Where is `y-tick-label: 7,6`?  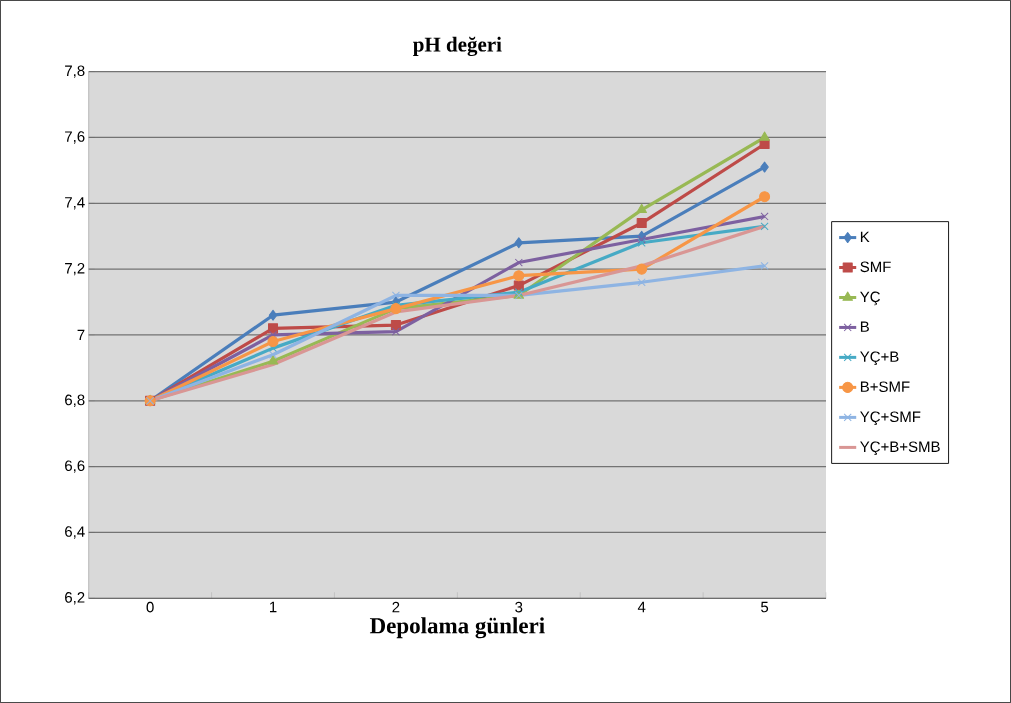 y-tick-label: 7,6 is located at coordinates (75, 137).